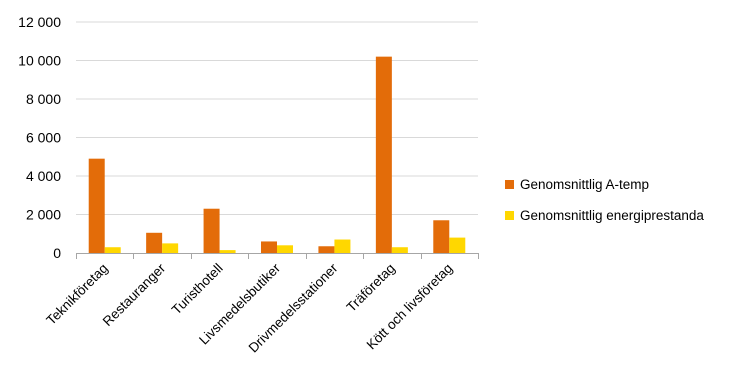 The height and width of the screenshot is (383, 744). I want to click on y-tick-label: 4 000, so click(43, 176).